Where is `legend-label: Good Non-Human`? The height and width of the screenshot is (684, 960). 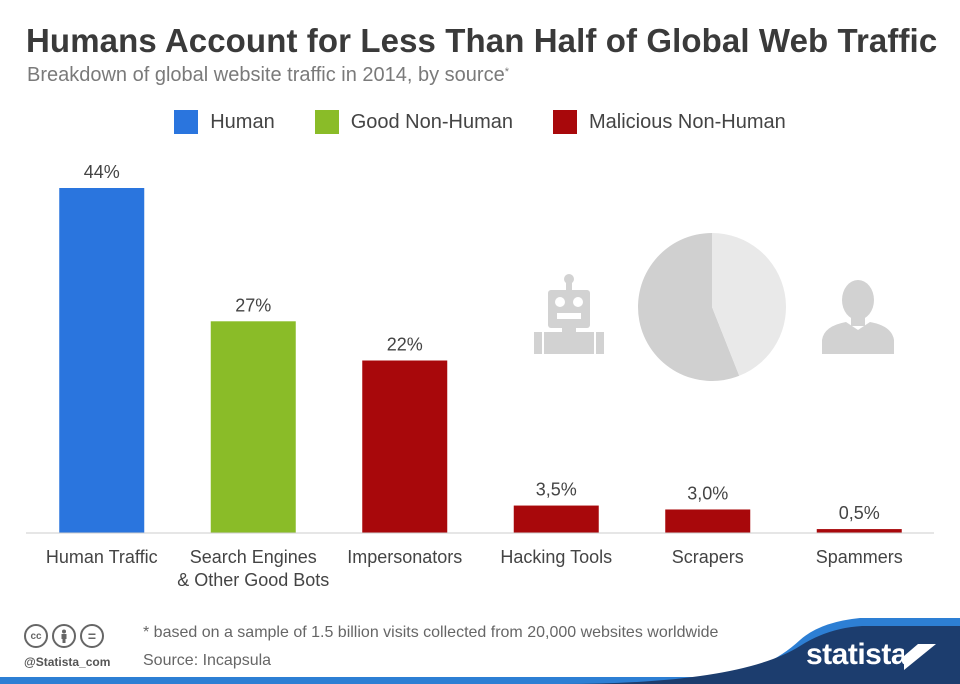
legend-label: Good Non-Human is located at coordinates (432, 121).